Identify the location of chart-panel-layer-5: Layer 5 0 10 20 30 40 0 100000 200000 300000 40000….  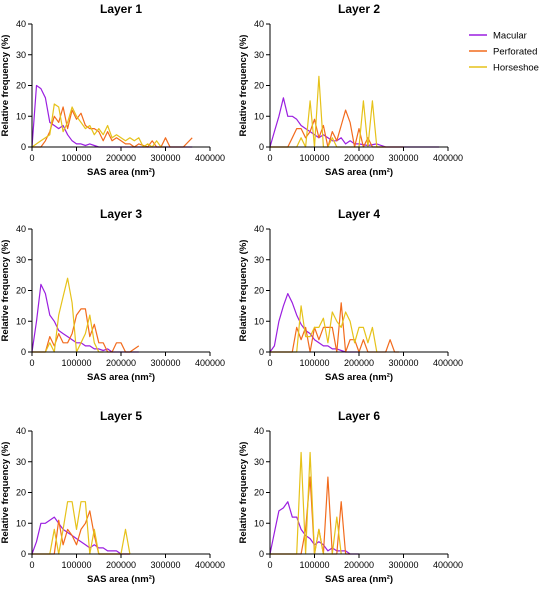
(112, 497).